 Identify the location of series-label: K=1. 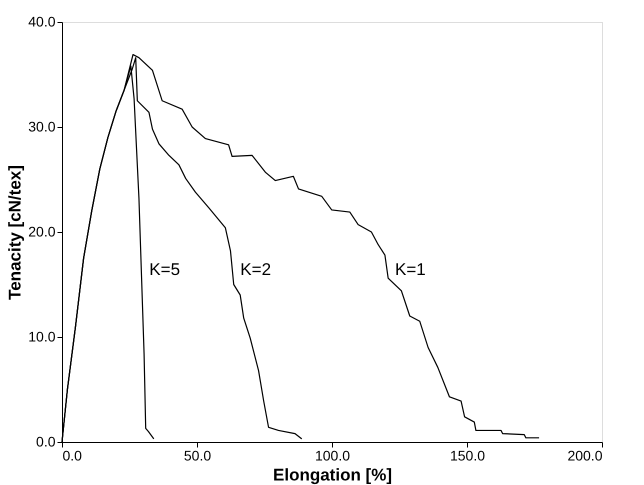
(410, 269).